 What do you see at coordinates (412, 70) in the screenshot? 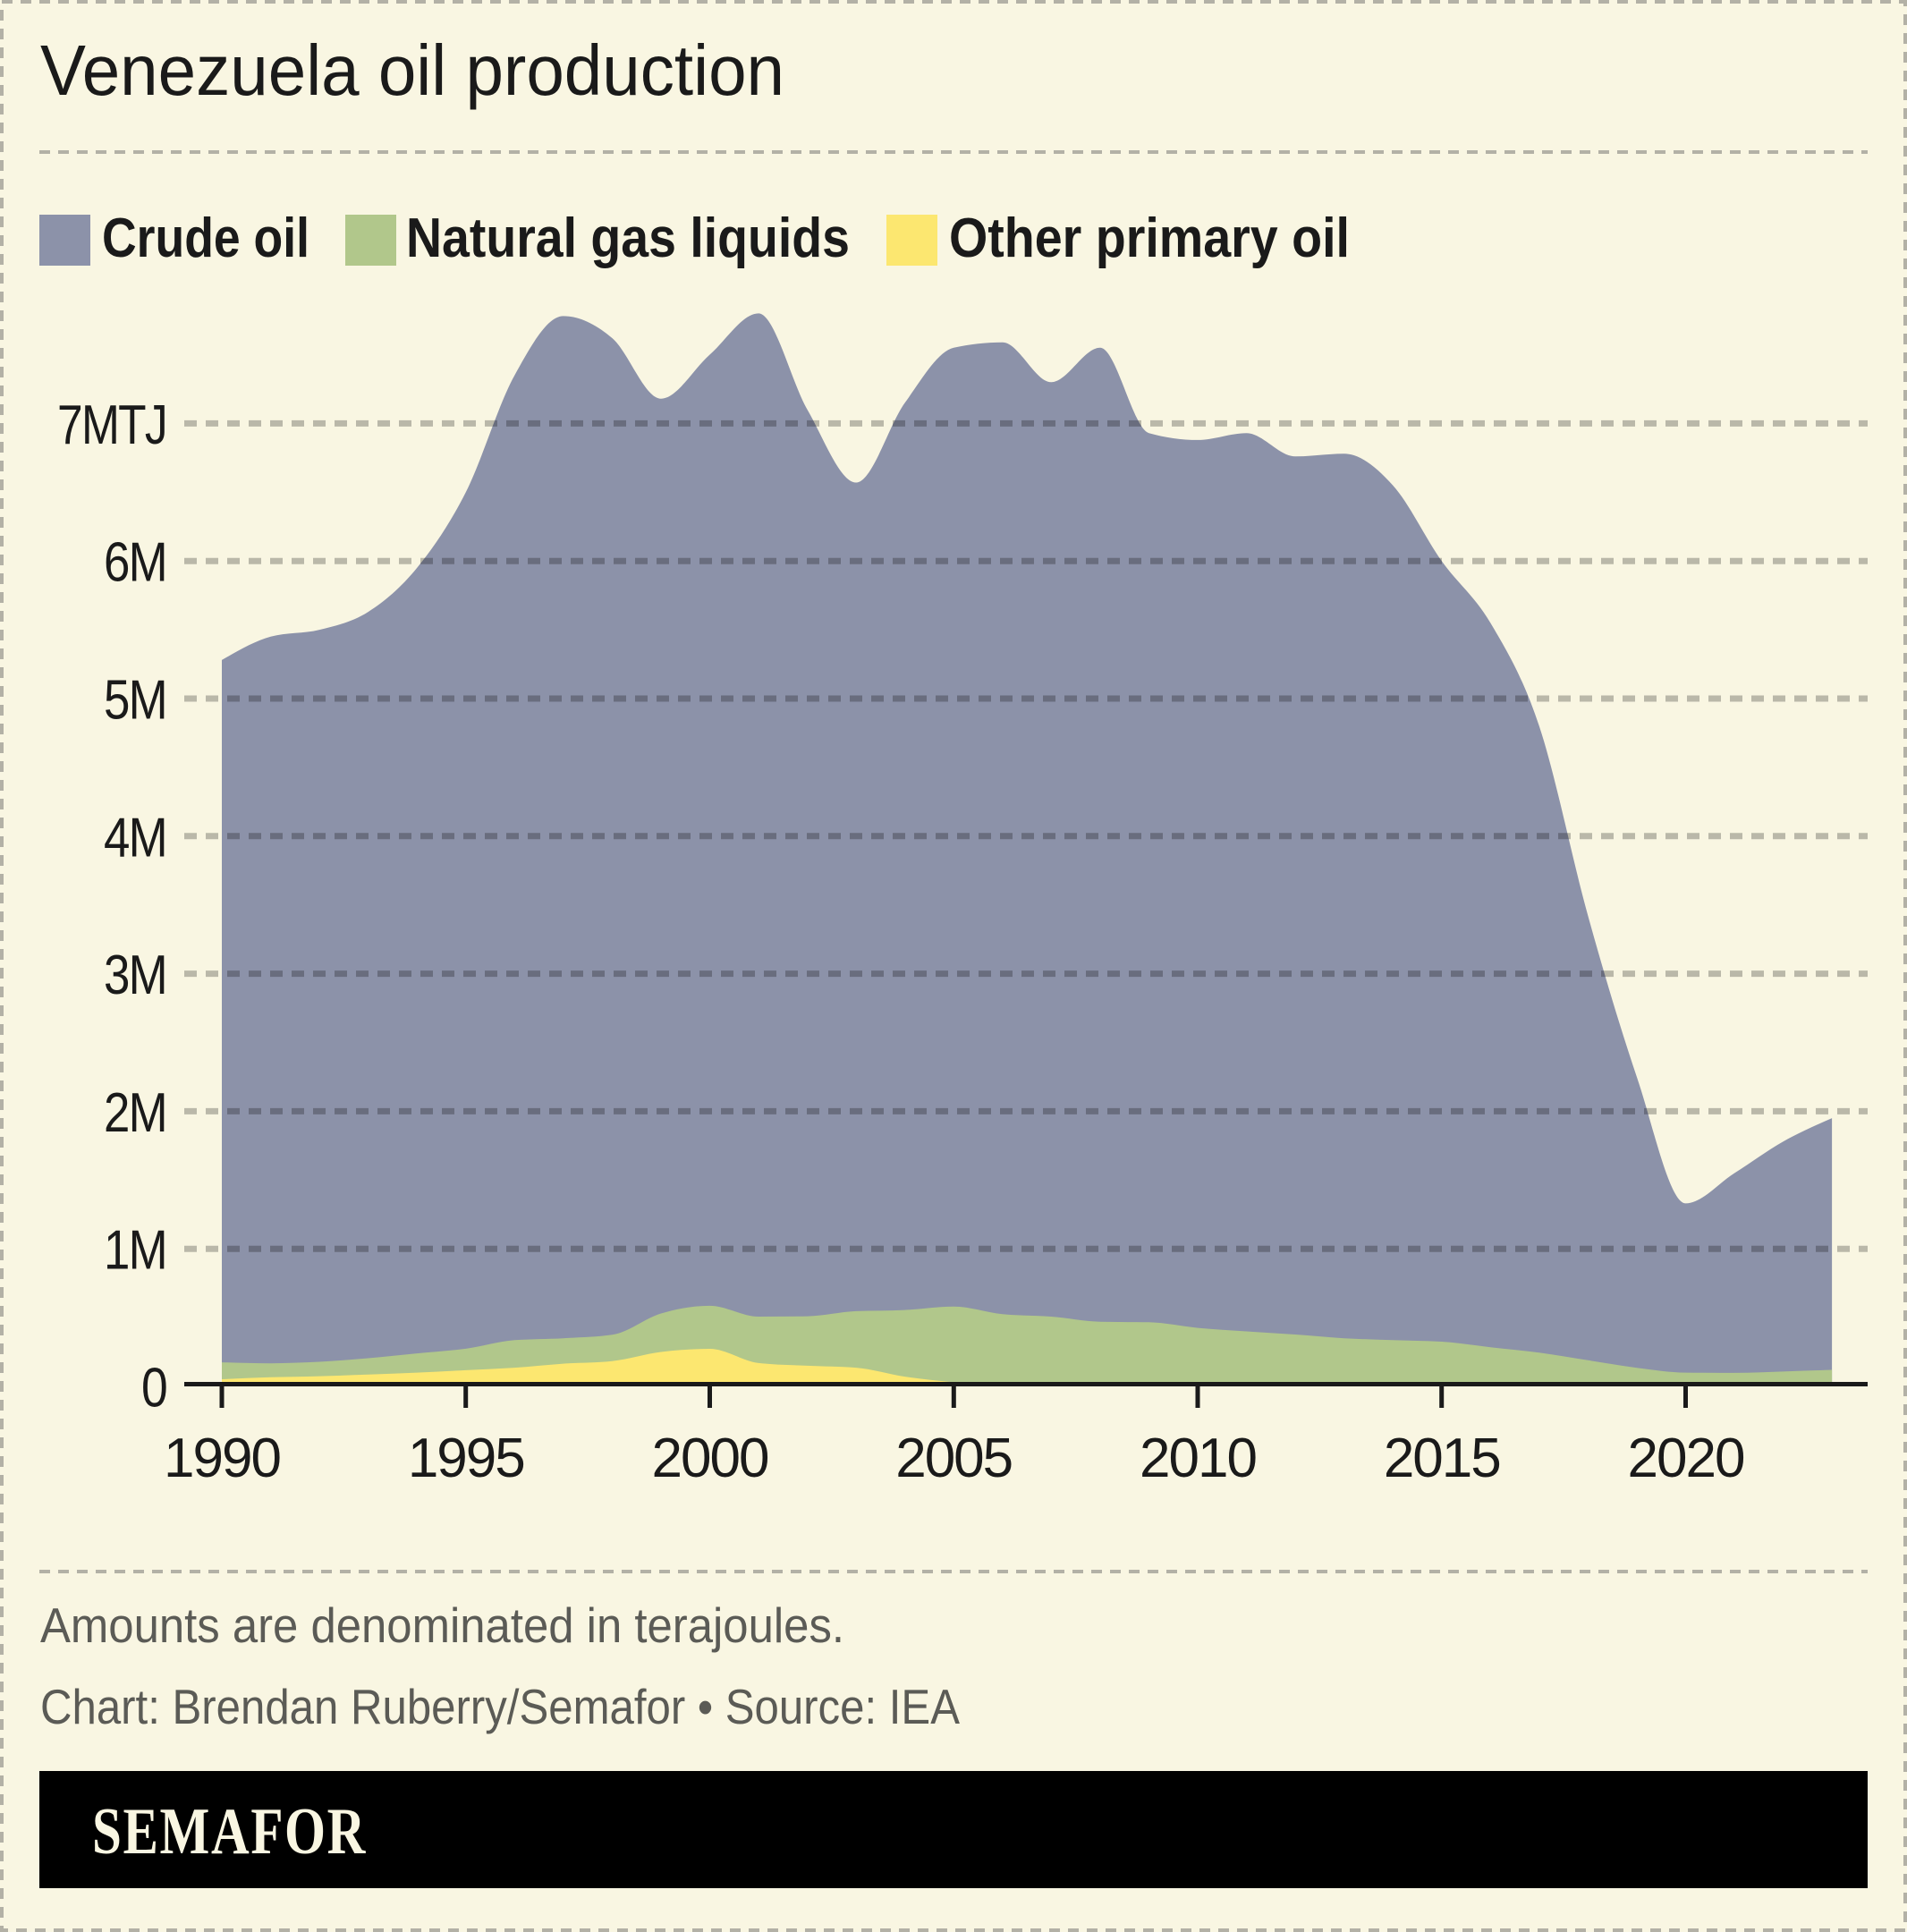
I see `svg-text: Venezuela oil production` at bounding box center [412, 70].